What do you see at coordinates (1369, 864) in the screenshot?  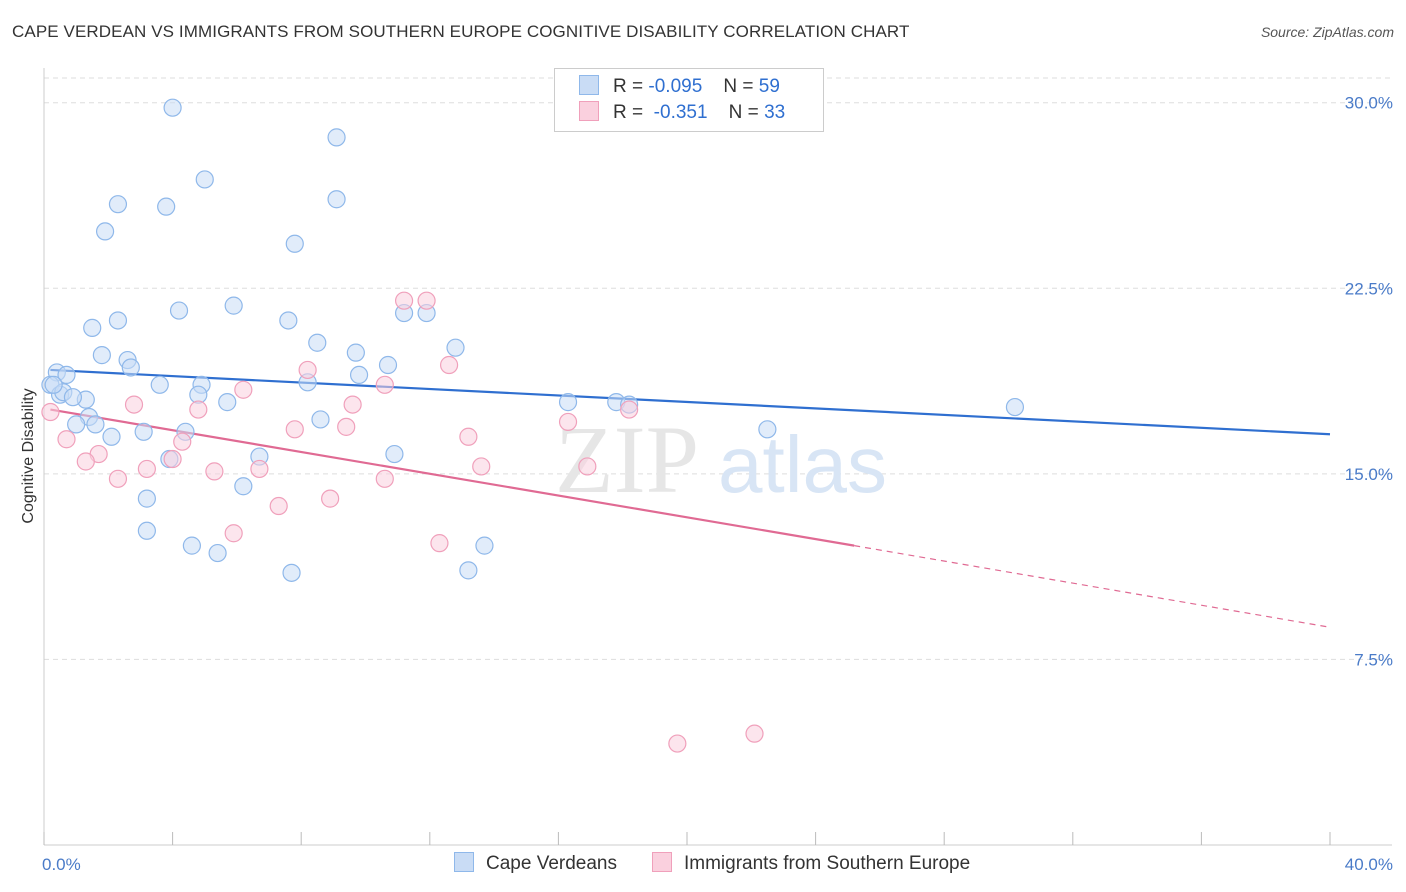 I see `x-tick-label: 40.0%` at bounding box center [1369, 864].